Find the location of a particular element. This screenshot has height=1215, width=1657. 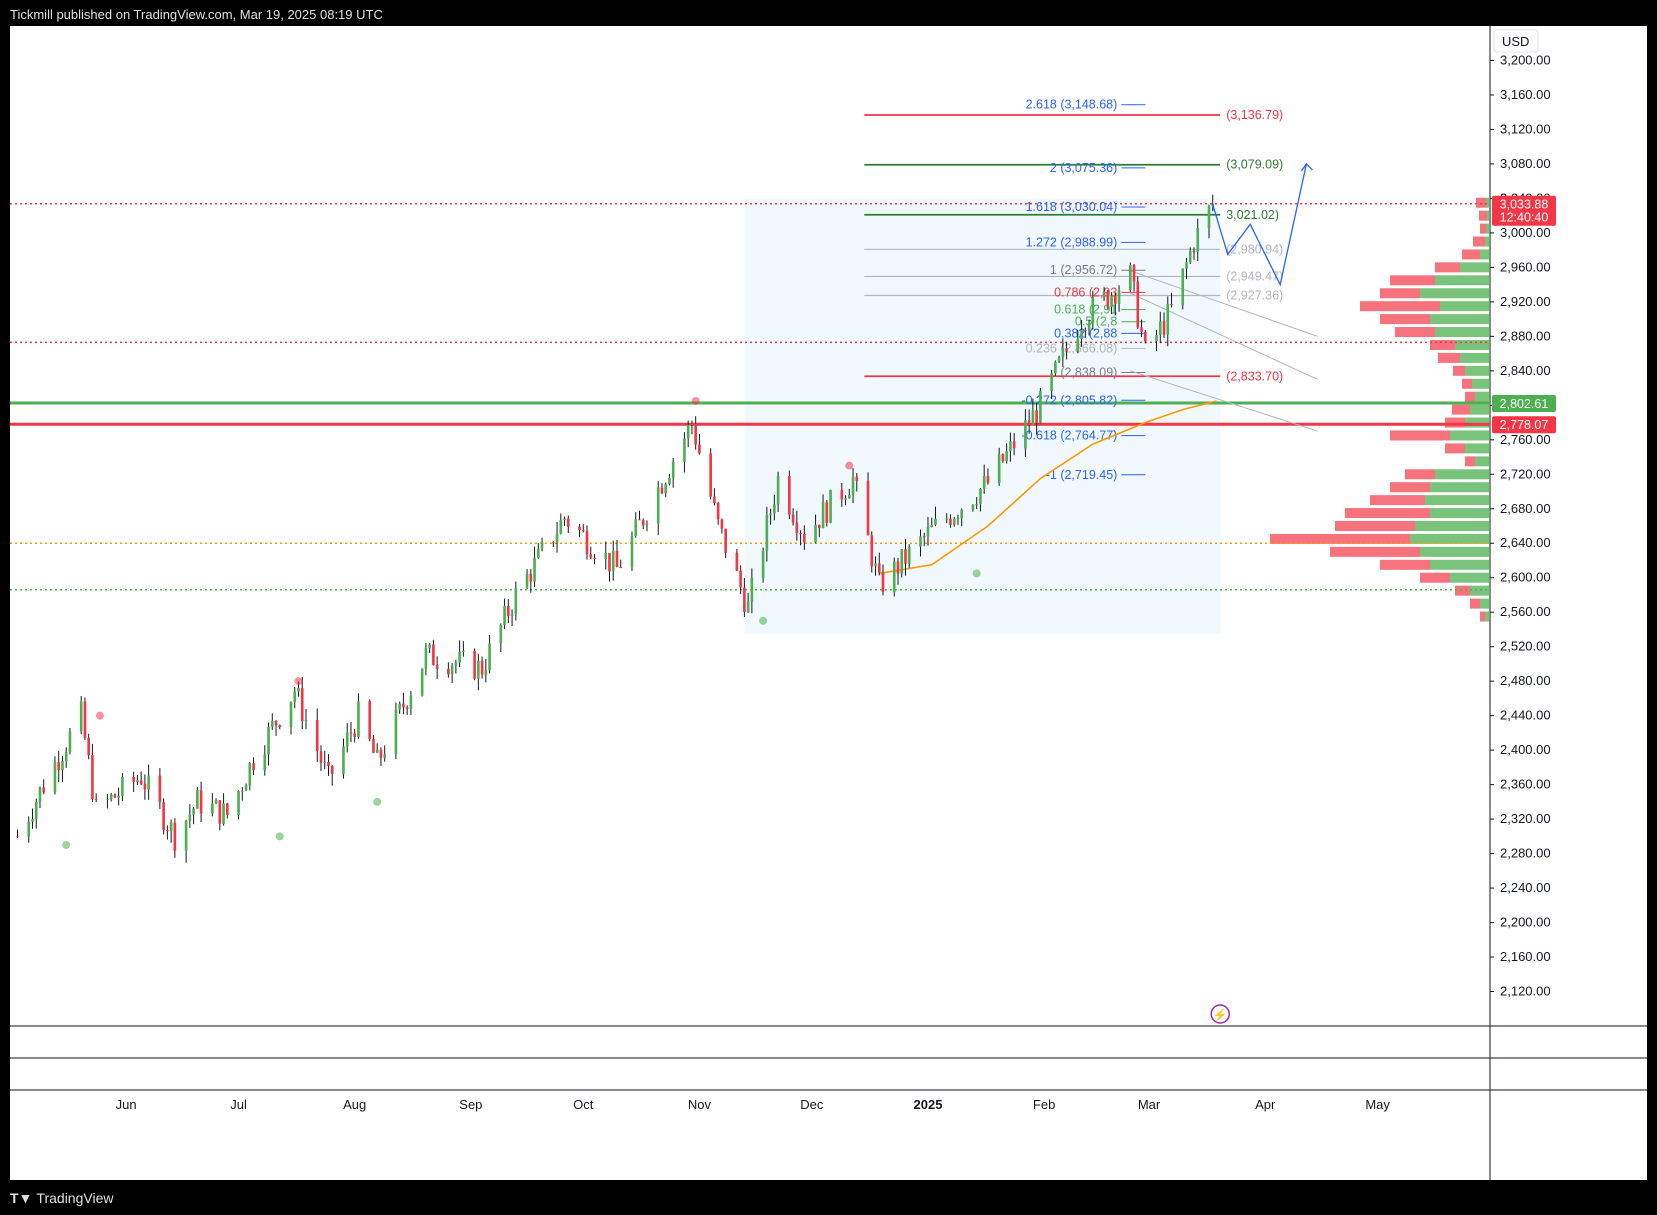

price-tick-label: 3,200.00 is located at coordinates (1525, 59).